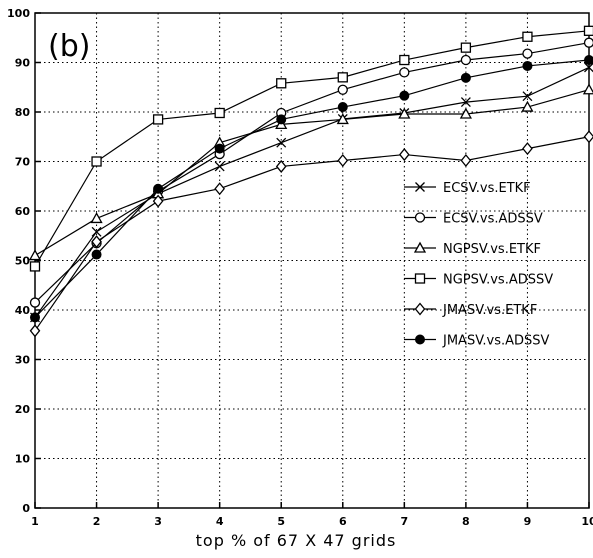 This screenshot has width=593, height=558. What do you see at coordinates (35, 521) in the screenshot?
I see `x-tick-label: 1` at bounding box center [35, 521].